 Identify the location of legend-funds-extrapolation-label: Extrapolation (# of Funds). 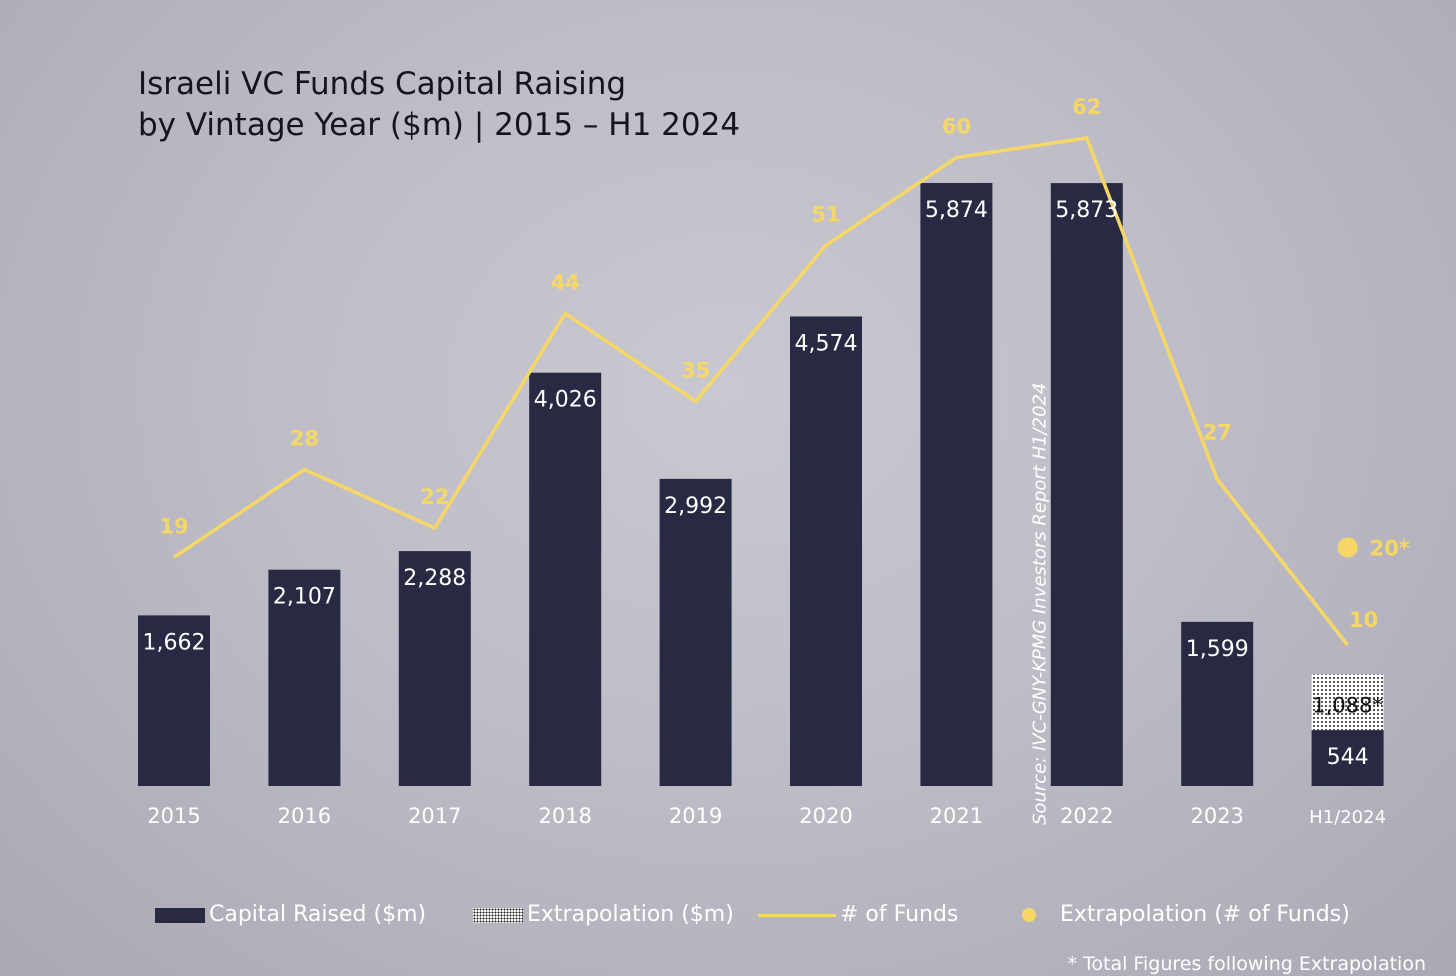
(1205, 914).